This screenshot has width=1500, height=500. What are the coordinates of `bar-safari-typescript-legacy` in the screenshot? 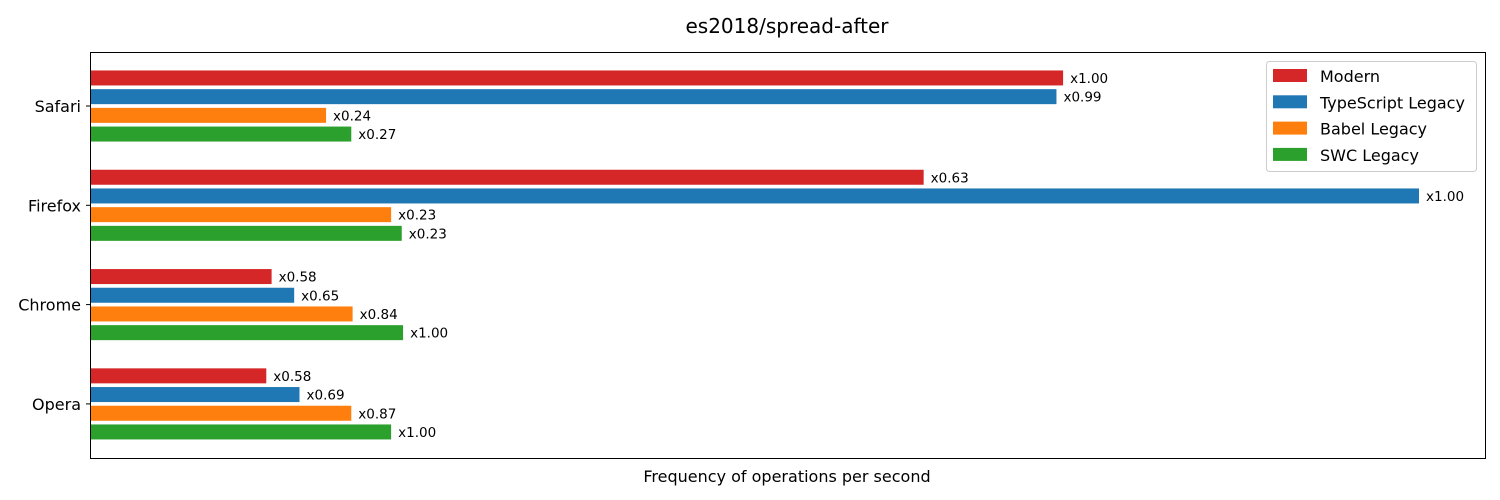 It's located at (574, 97).